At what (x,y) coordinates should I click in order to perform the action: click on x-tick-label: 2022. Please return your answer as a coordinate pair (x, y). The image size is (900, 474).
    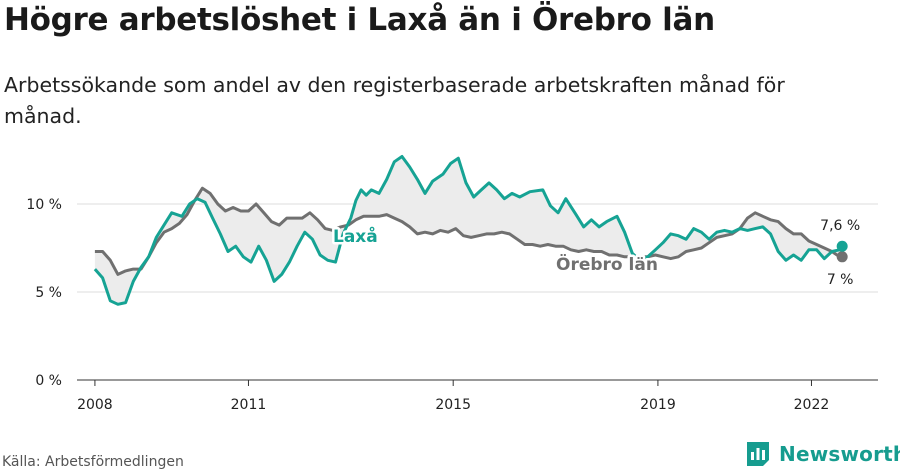
    Looking at the image, I should click on (812, 405).